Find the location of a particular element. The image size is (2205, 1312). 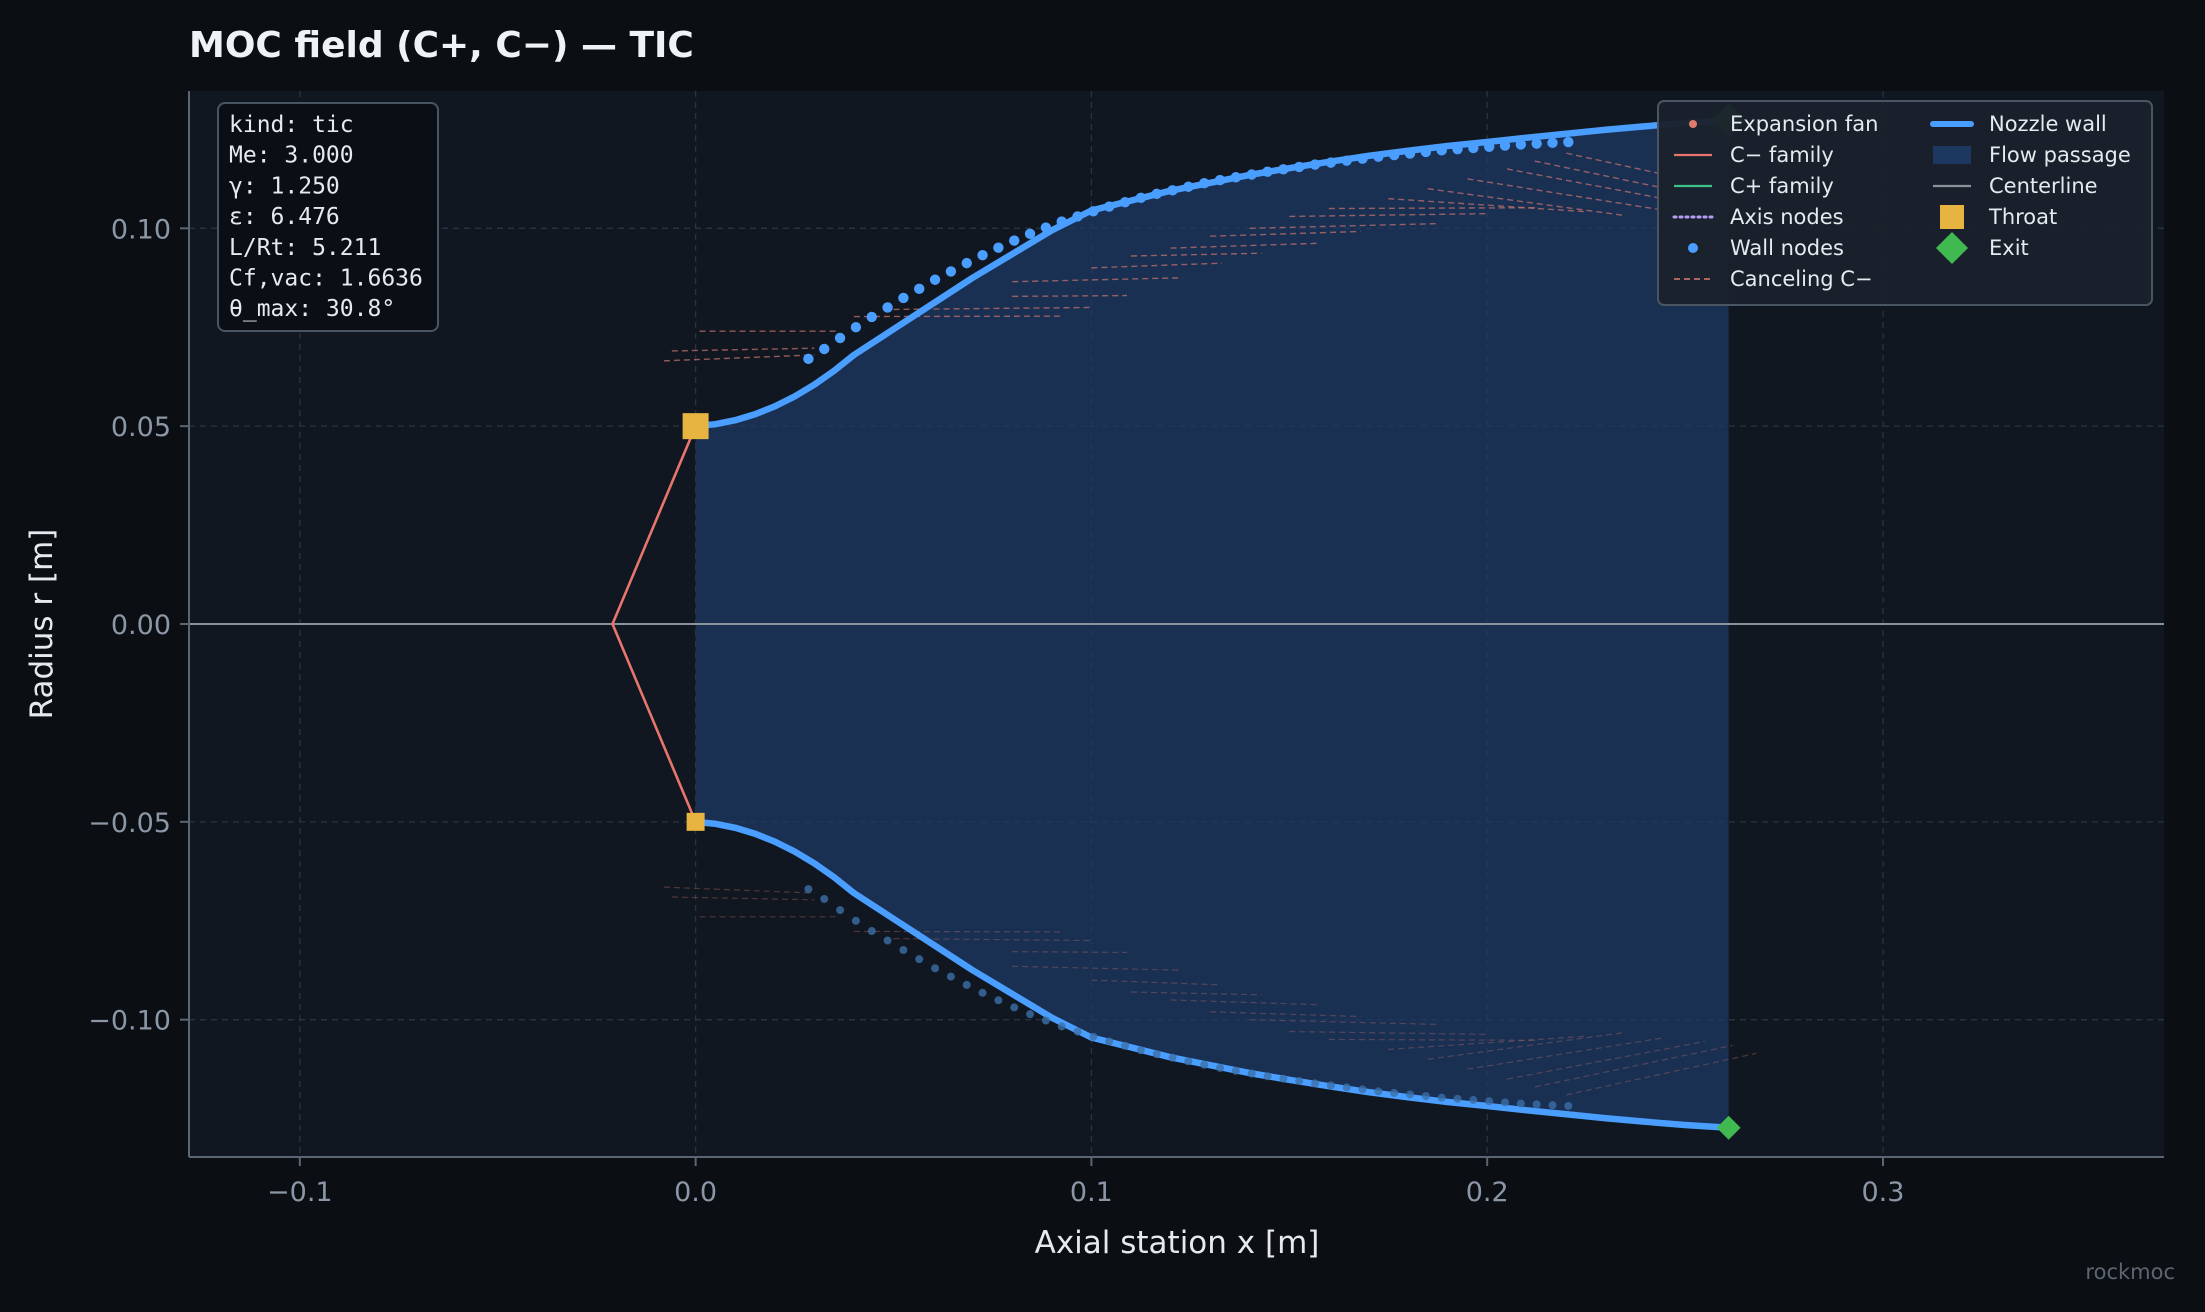

info-box-line: Me: 3.000 is located at coordinates (291, 156).